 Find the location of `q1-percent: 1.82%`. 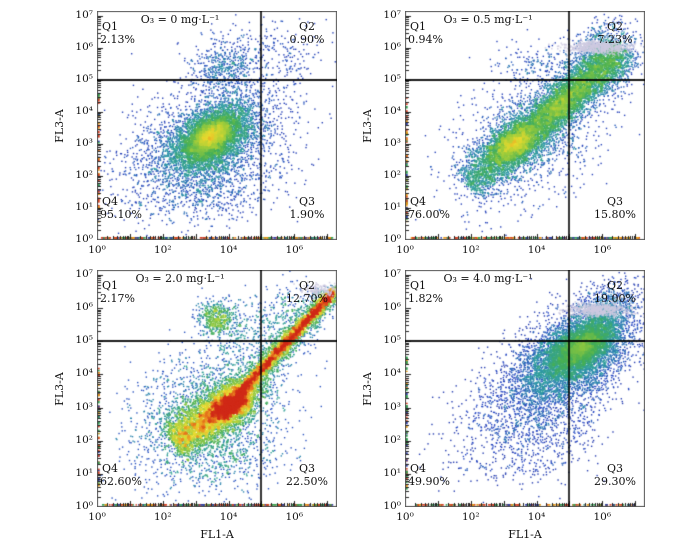

q1-percent: 1.82% is located at coordinates (425, 298).